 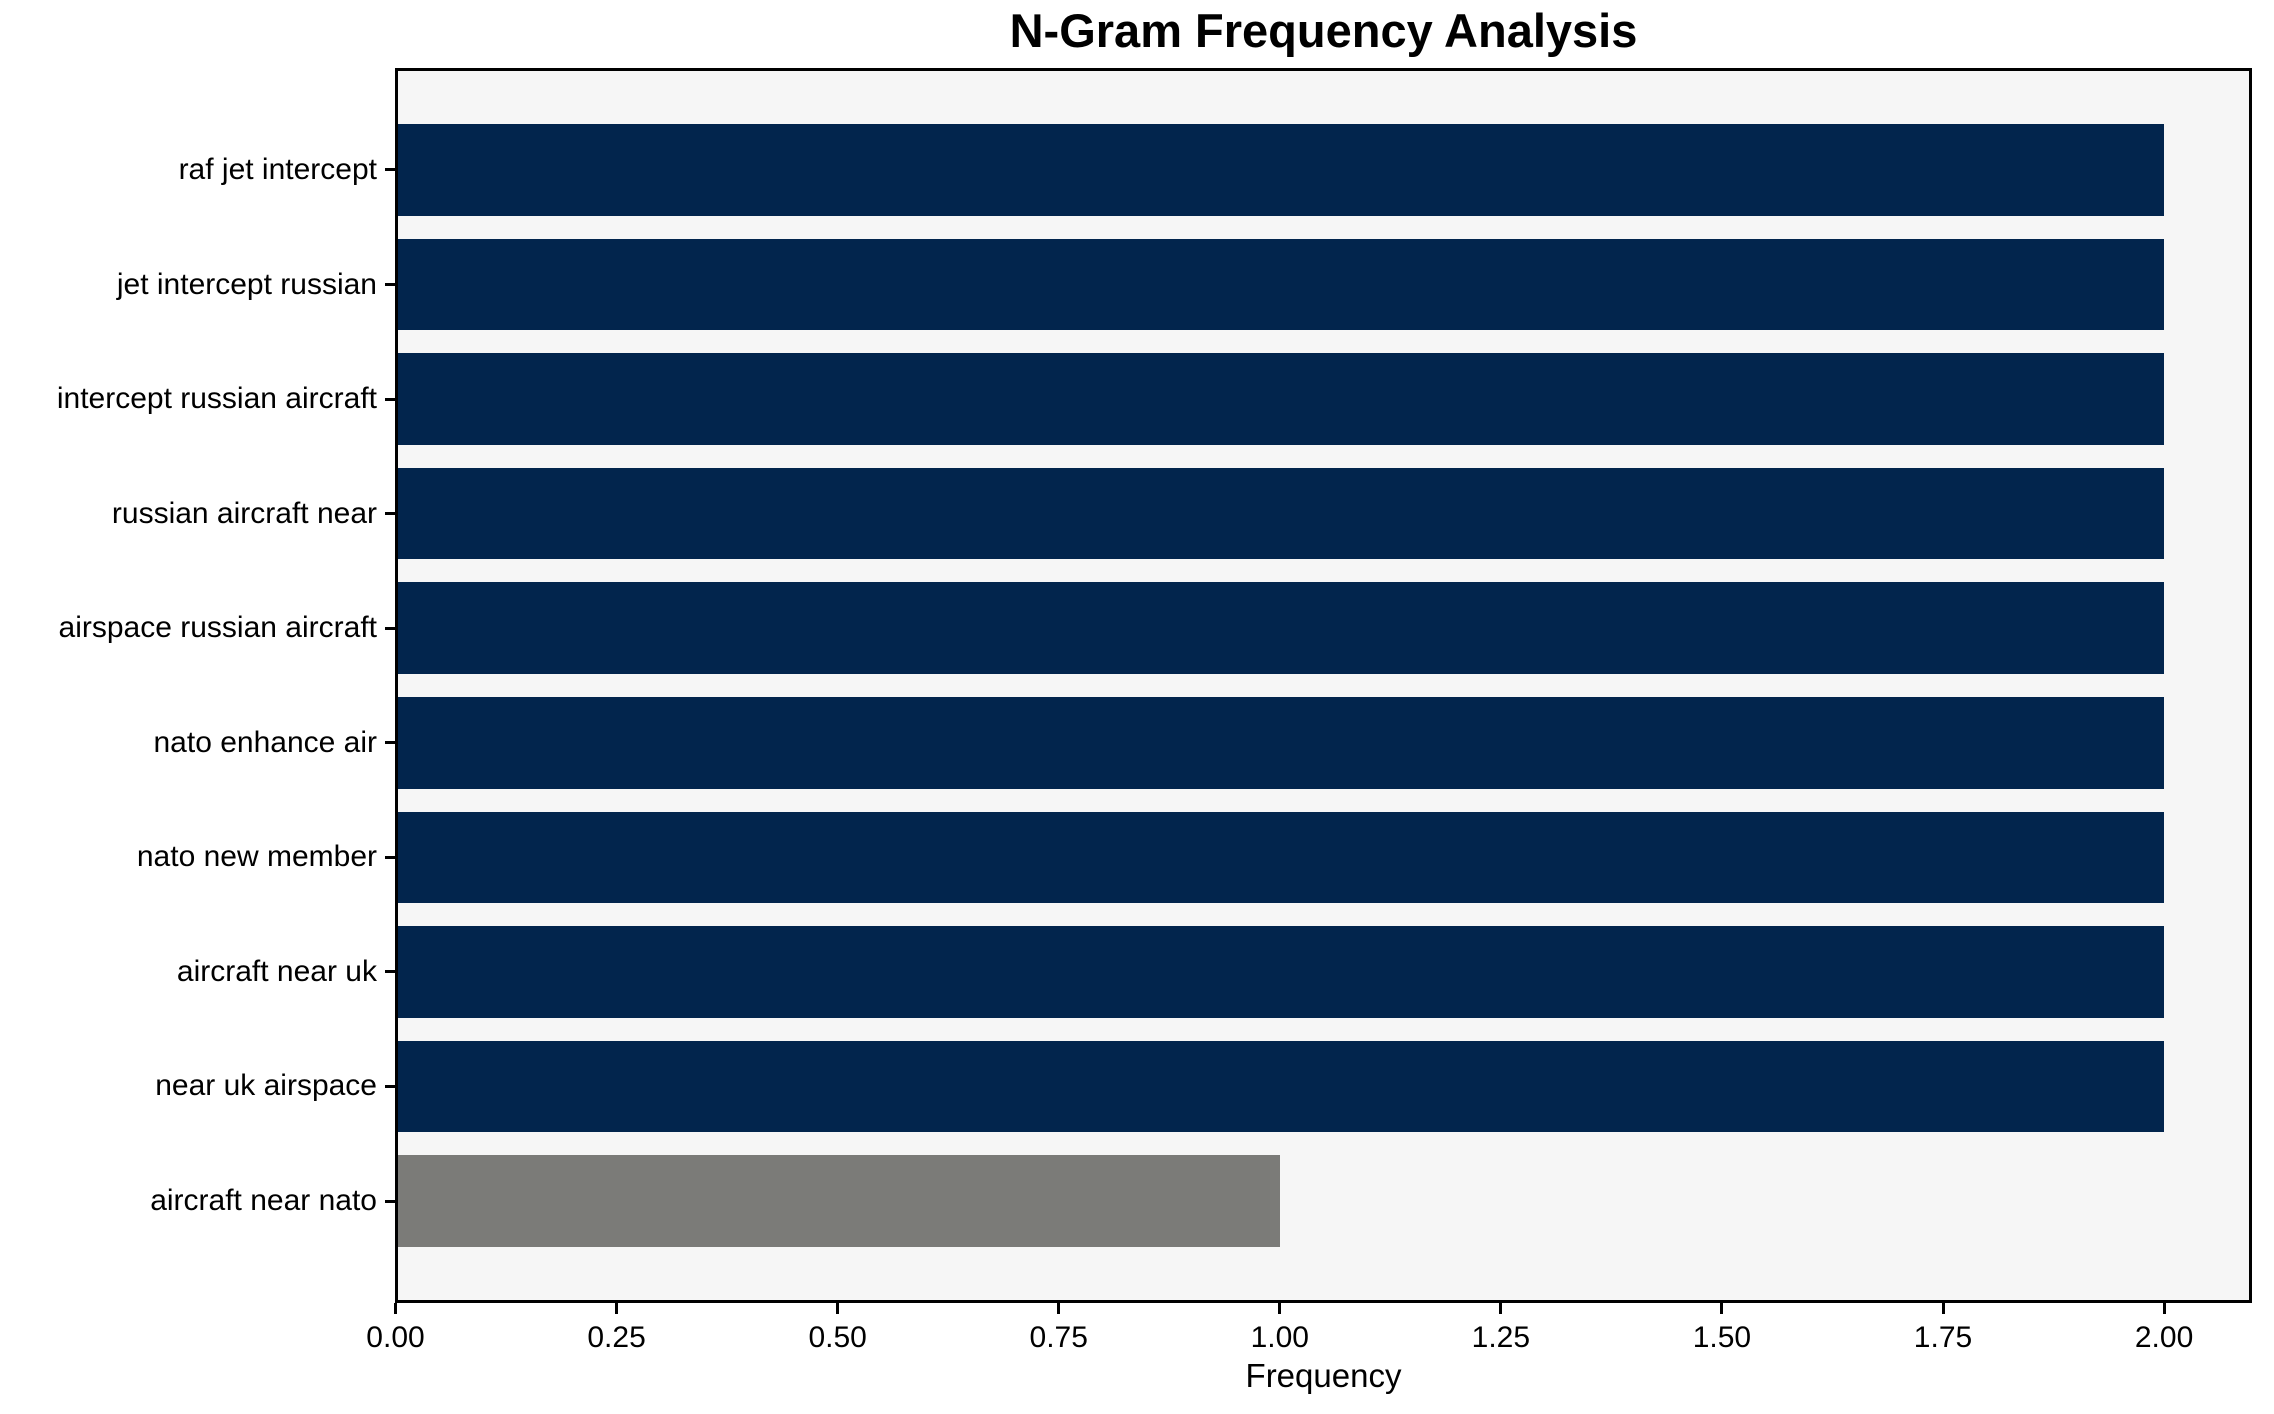 What do you see at coordinates (395, 1337) in the screenshot?
I see `x-tick-label: 0.00` at bounding box center [395, 1337].